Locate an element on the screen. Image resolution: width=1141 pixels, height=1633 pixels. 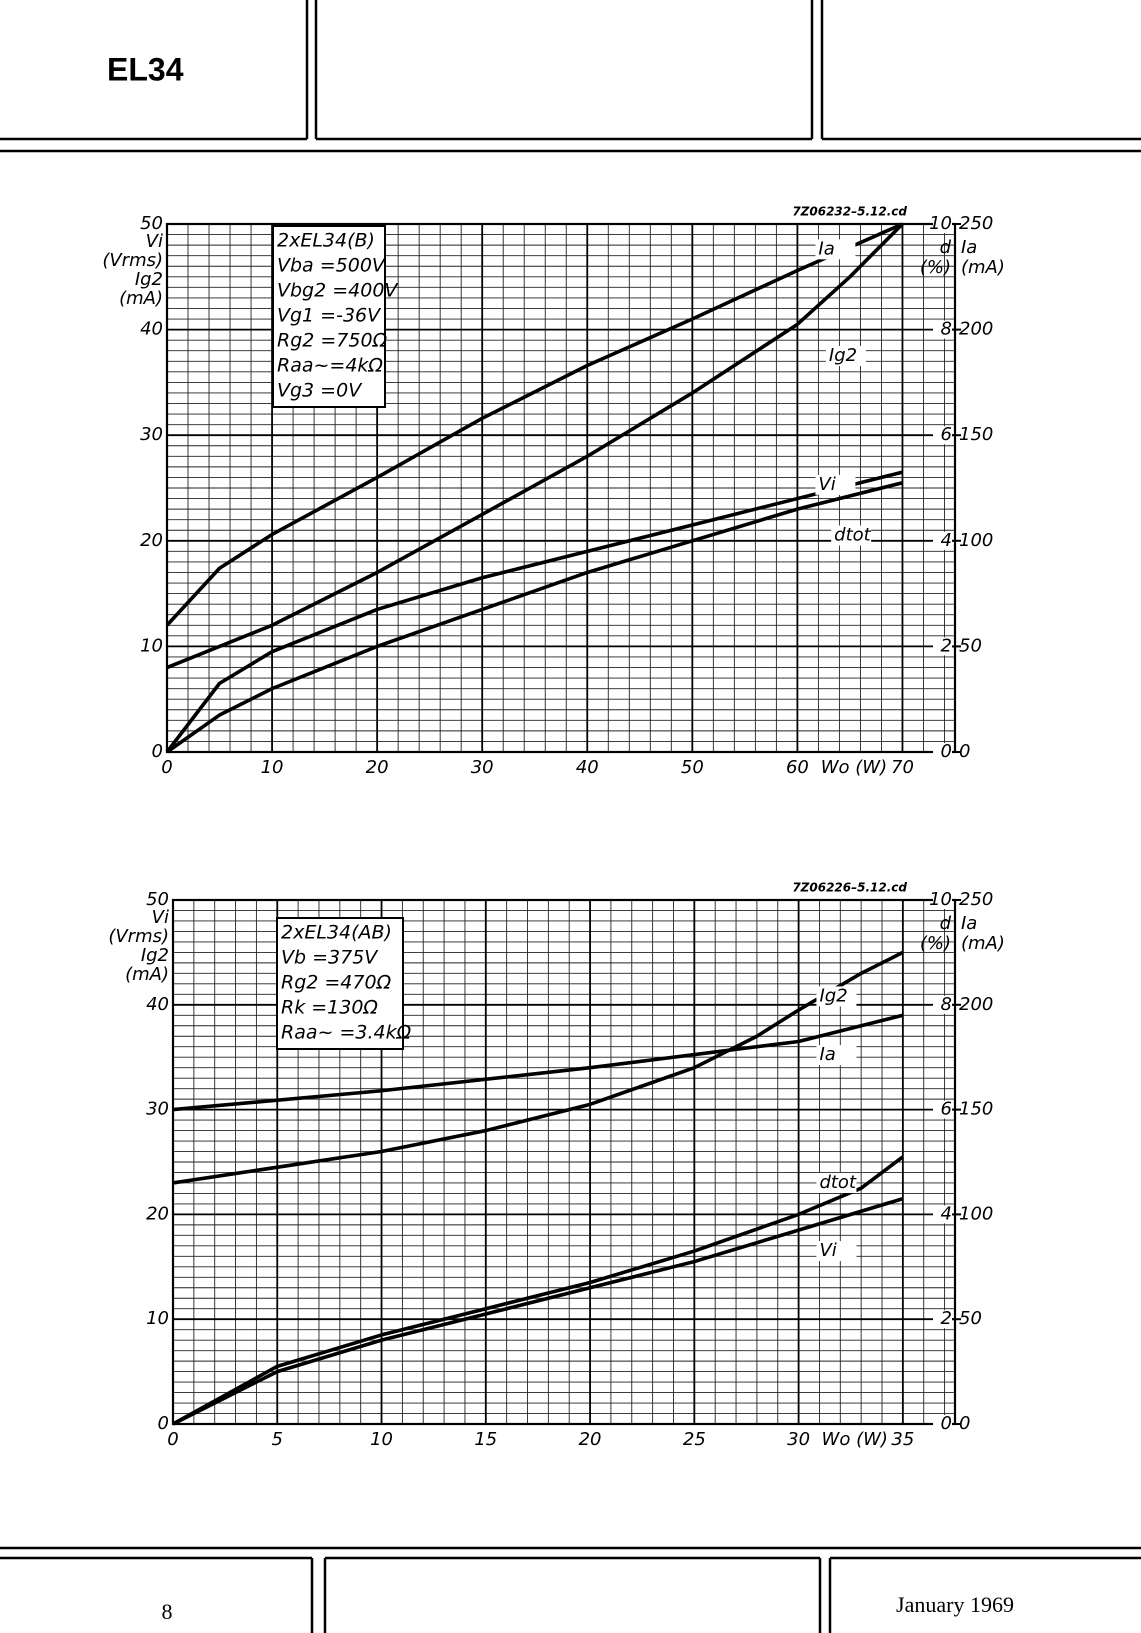
x-tick-label: 15 is located at coordinates (485, 1439).